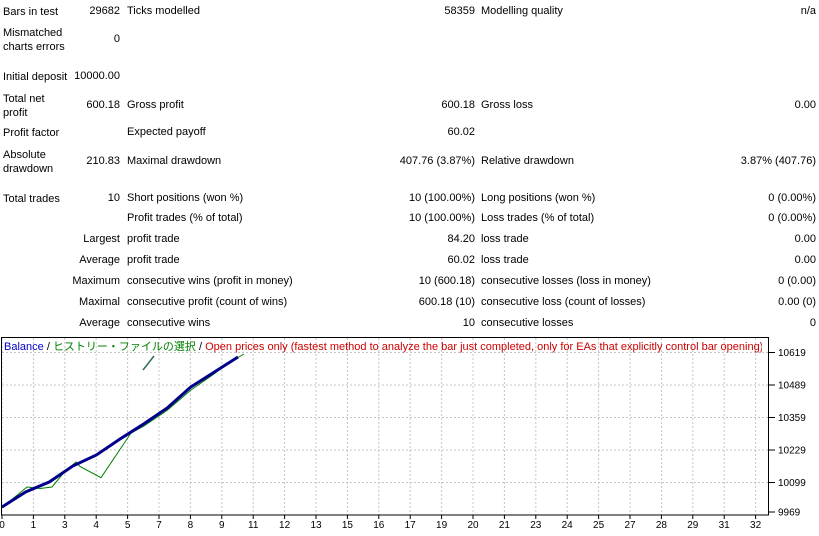 This screenshot has height=536, width=819. What do you see at coordinates (185, 198) in the screenshot?
I see `stat-label: Short positions (won %)` at bounding box center [185, 198].